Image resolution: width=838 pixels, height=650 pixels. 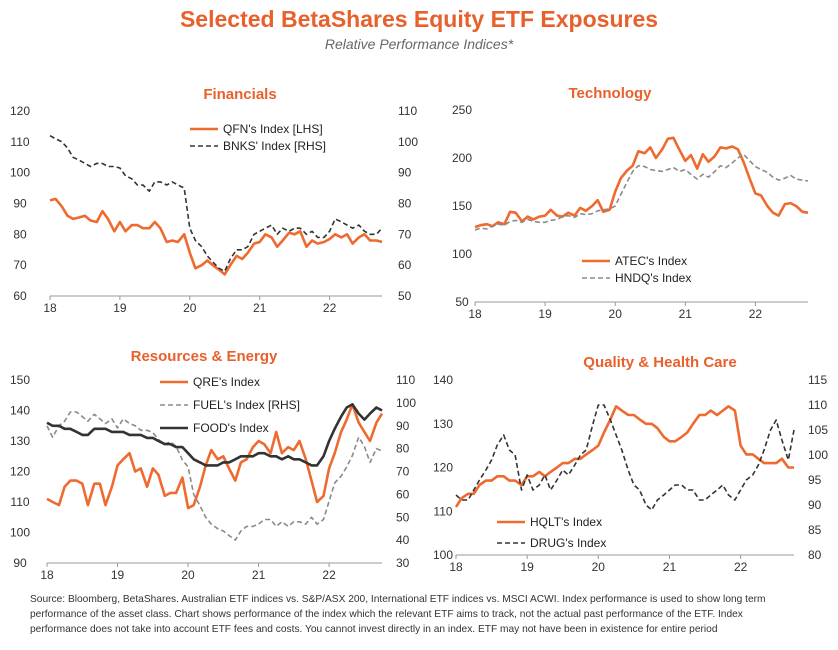 What do you see at coordinates (239, 94) in the screenshot?
I see `chart-title: Financials` at bounding box center [239, 94].